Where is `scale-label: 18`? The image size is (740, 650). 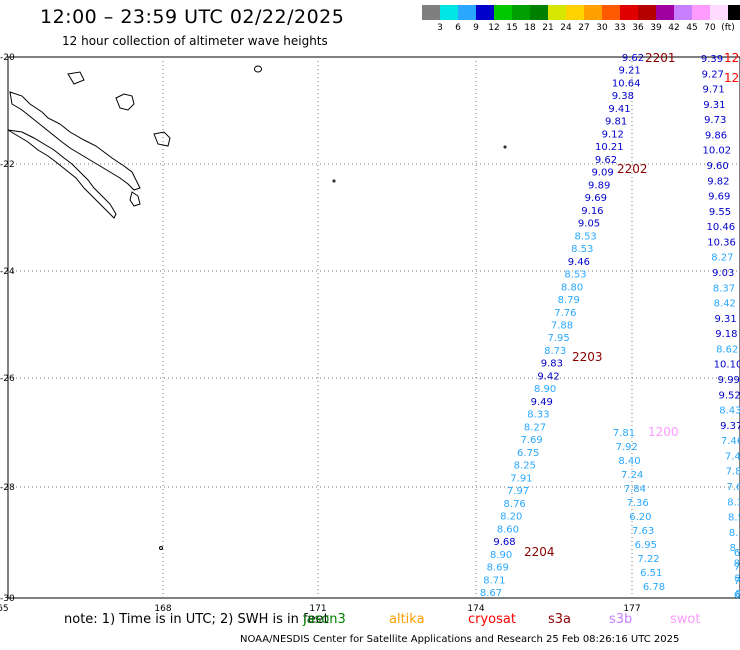 scale-label: 18 is located at coordinates (530, 28).